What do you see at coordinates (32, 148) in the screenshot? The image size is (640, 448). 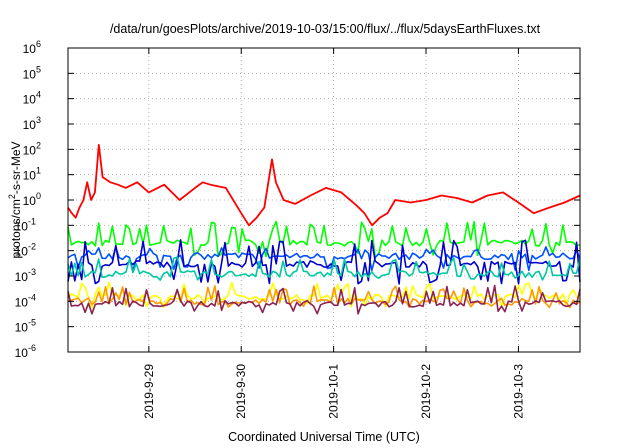 I see `y-tick-label: 10²` at bounding box center [32, 148].